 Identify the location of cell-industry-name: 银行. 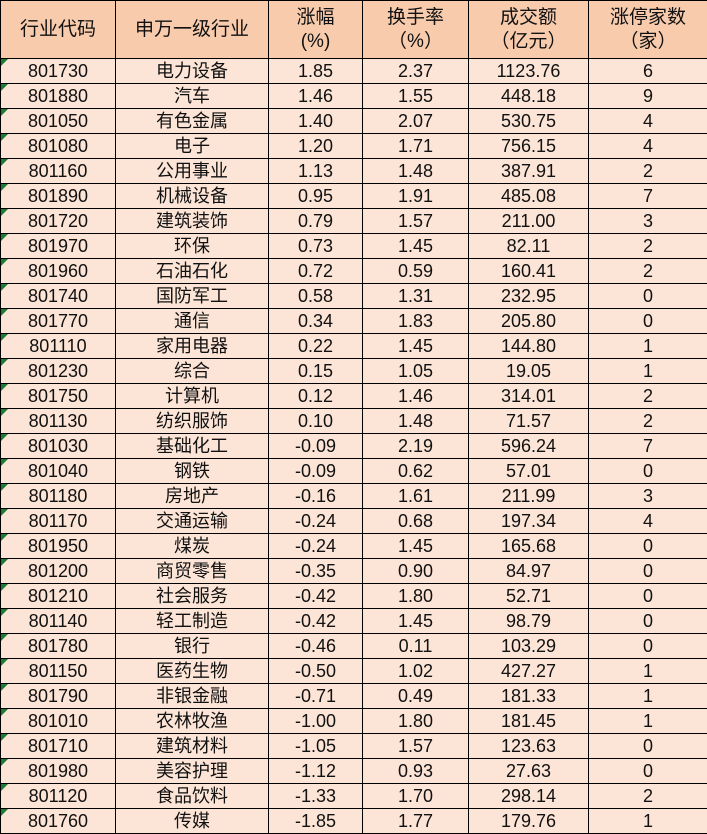
(192, 646).